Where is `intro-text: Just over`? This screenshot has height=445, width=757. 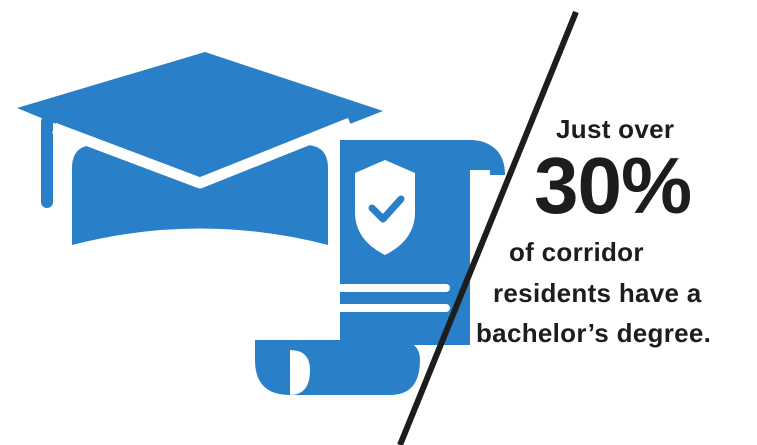 intro-text: Just over is located at coordinates (615, 129).